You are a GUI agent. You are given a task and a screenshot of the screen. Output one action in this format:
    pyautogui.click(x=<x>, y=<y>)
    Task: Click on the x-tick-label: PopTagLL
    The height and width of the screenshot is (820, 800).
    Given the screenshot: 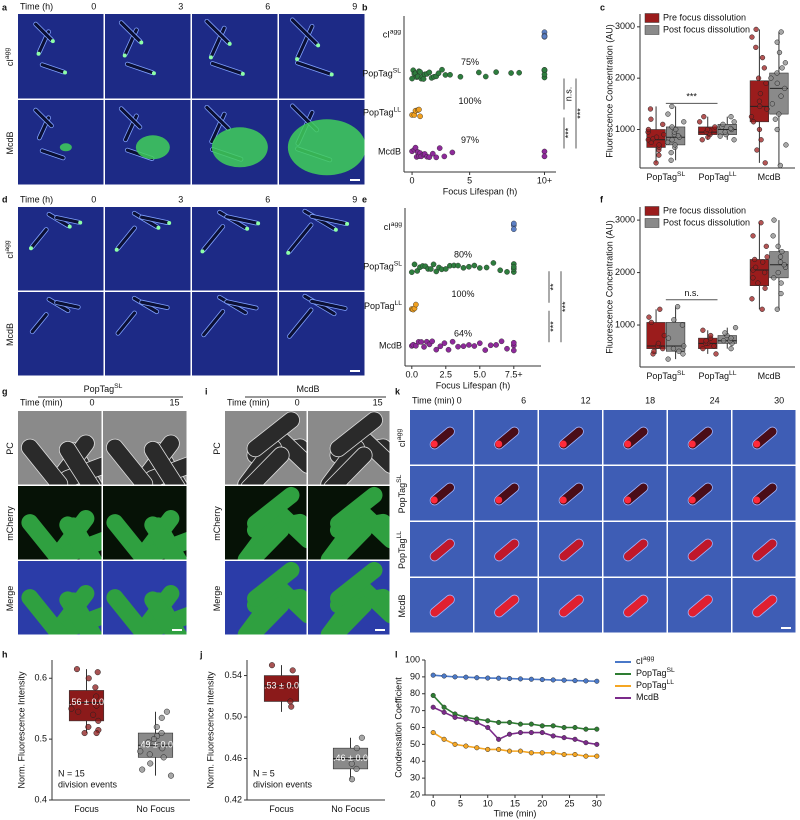 What is the action you would take?
    pyautogui.click(x=717, y=176)
    